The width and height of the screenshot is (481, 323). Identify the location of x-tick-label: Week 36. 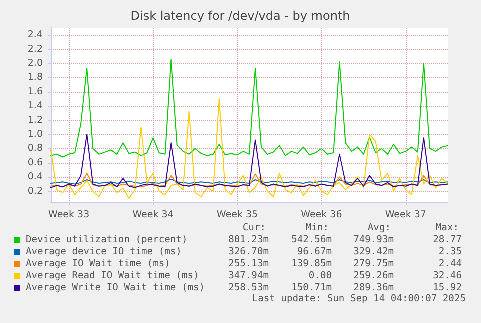
(321, 215).